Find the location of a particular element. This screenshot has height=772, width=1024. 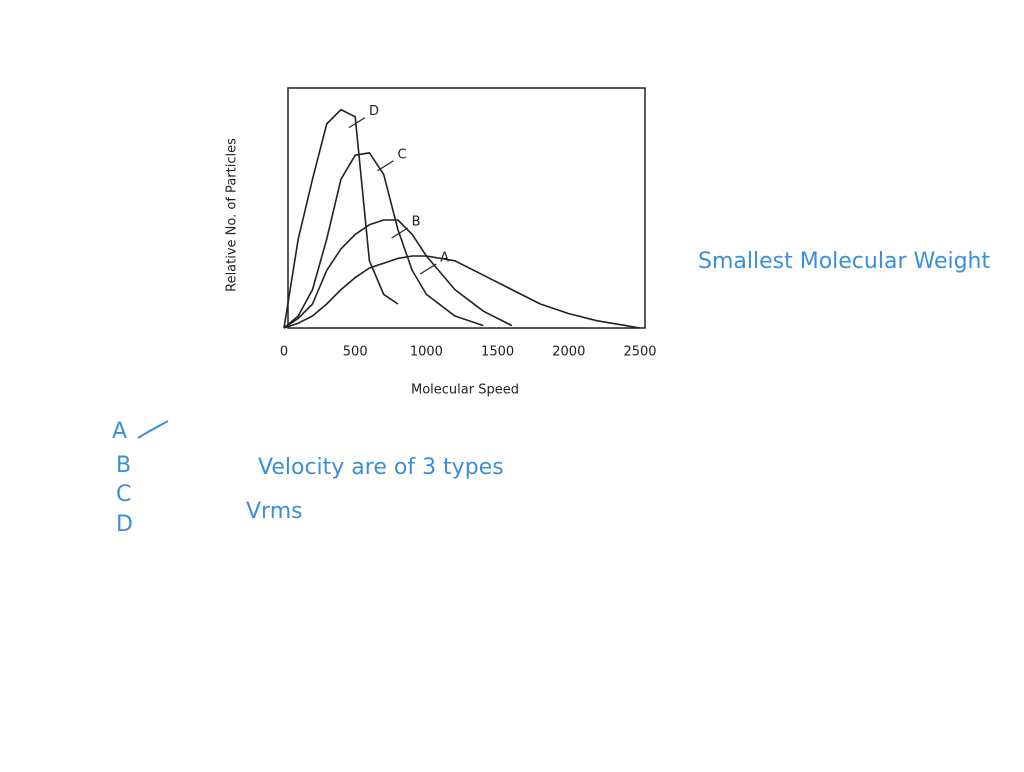

series-label: B is located at coordinates (416, 222).